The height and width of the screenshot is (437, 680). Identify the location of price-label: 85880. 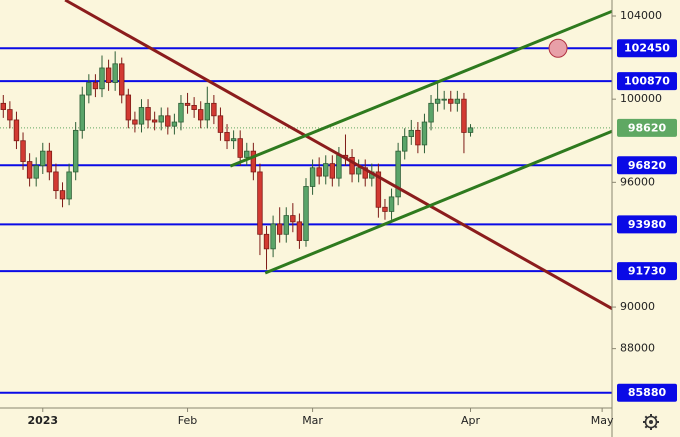
(647, 392).